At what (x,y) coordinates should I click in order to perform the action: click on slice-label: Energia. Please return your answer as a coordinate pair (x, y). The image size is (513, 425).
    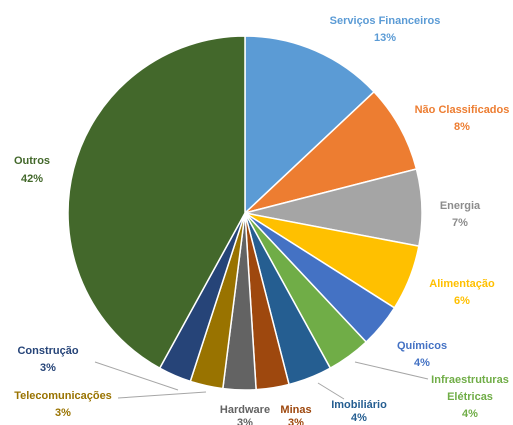
    Looking at the image, I should click on (460, 206).